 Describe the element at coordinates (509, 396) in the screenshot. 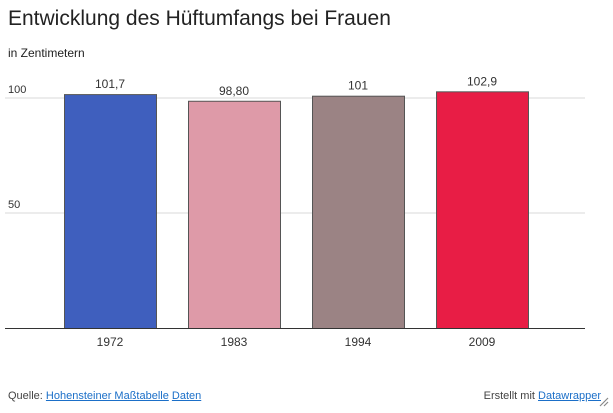

I see `credit-prefix: Erstellt mit` at that location.